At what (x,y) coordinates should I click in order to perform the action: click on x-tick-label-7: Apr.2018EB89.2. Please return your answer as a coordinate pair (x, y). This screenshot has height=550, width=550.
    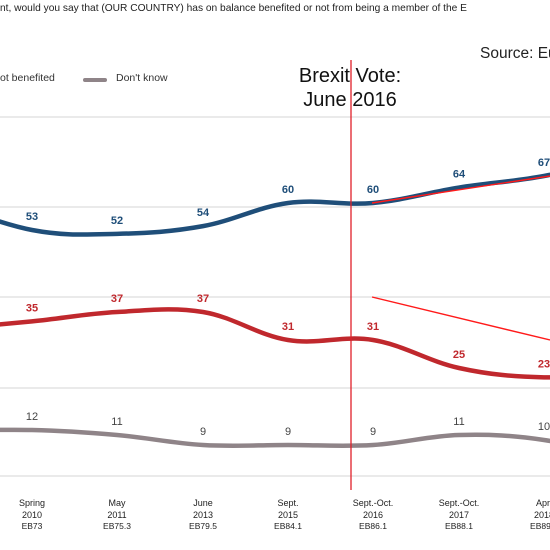
    Looking at the image, I should click on (529, 515).